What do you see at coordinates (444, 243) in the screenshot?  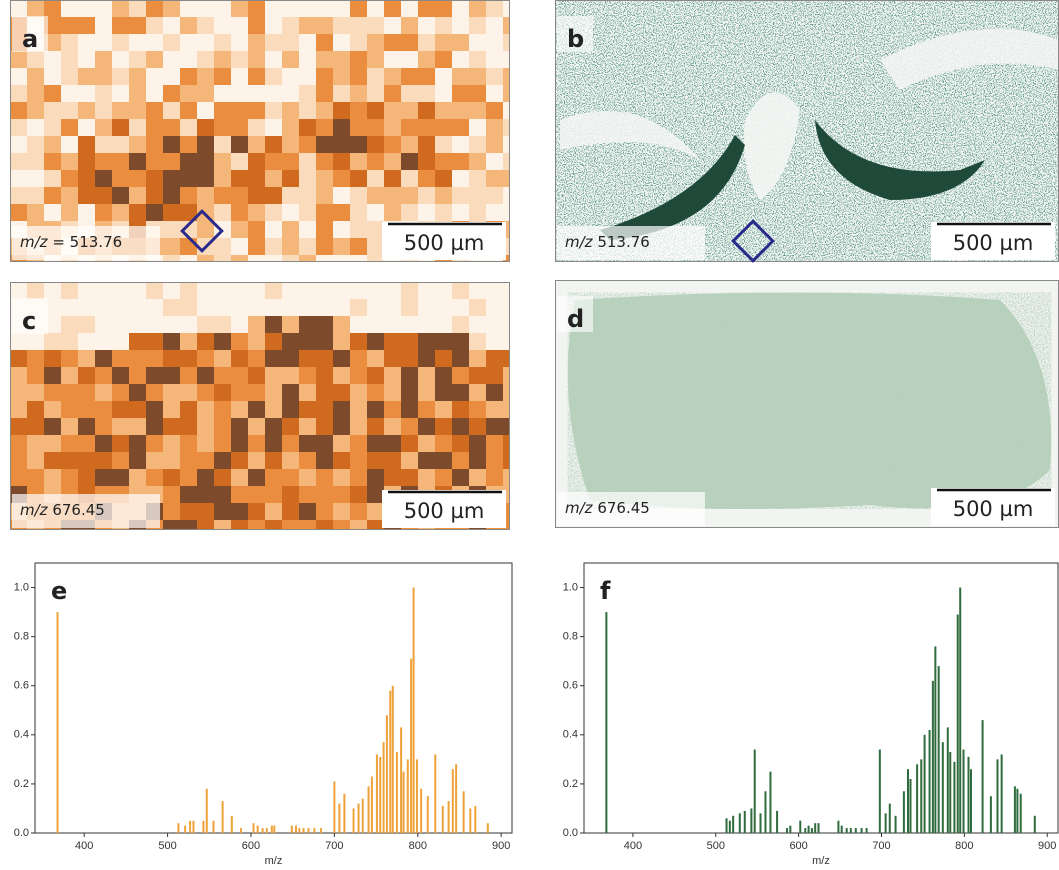 I see `scale-label: 500 µm` at bounding box center [444, 243].